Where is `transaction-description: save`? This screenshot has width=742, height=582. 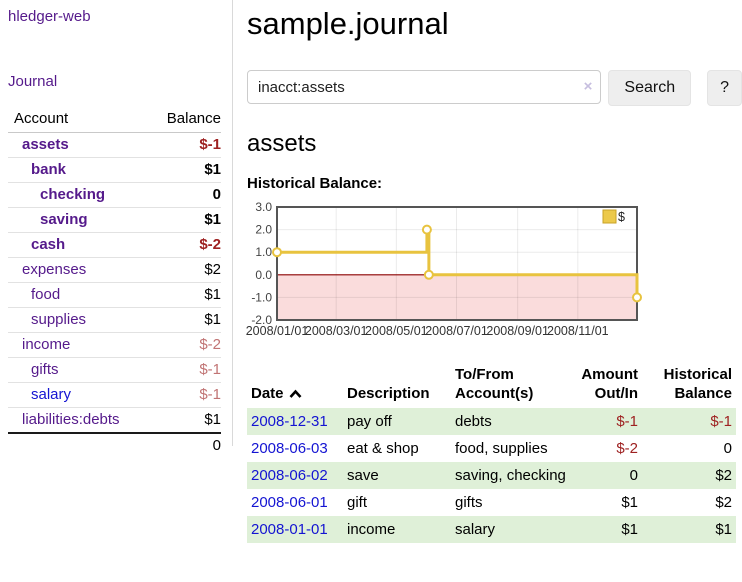
transaction-description: save is located at coordinates (363, 475).